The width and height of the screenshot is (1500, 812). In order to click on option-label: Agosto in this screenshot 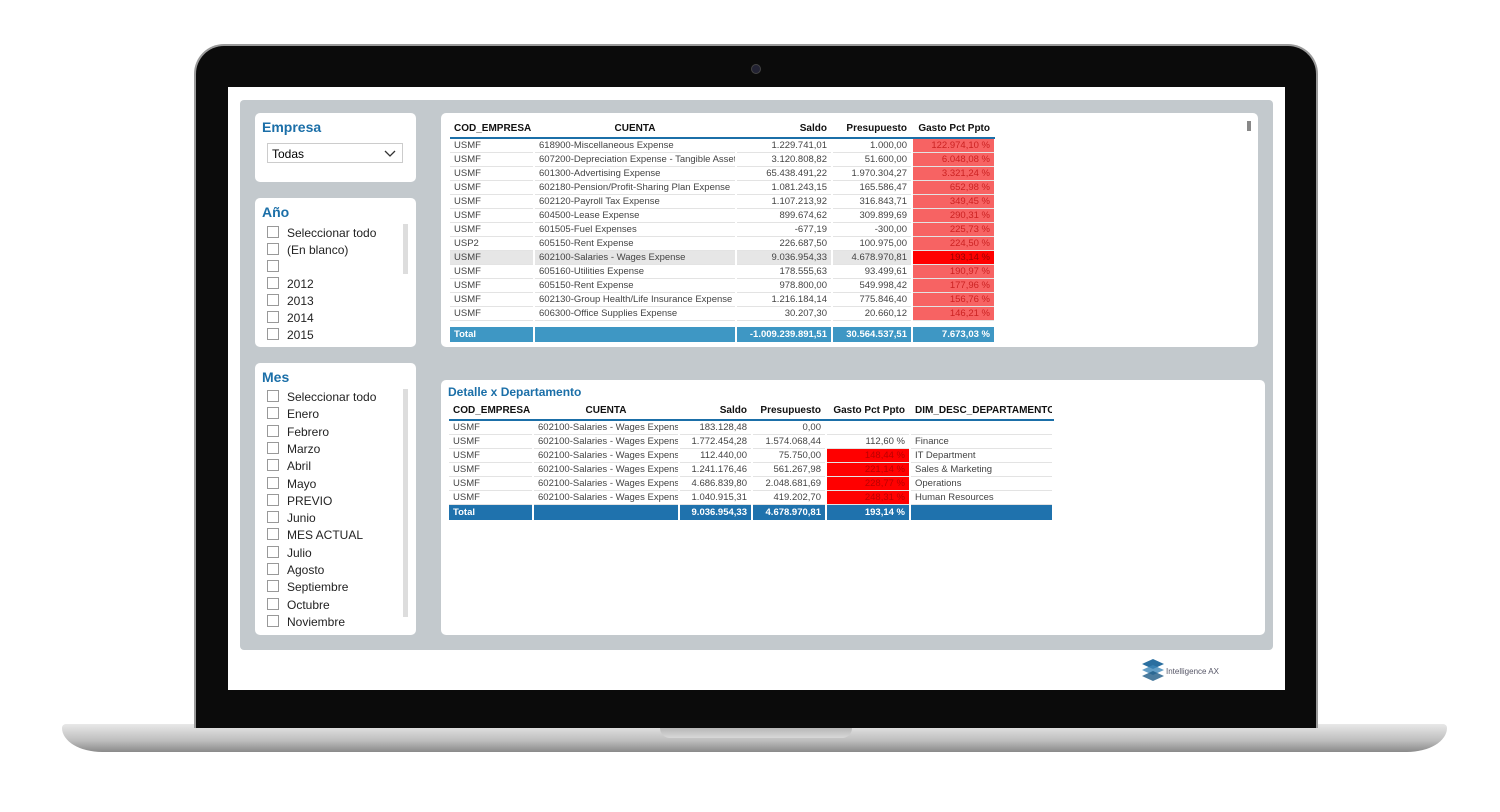, I will do `click(306, 570)`.